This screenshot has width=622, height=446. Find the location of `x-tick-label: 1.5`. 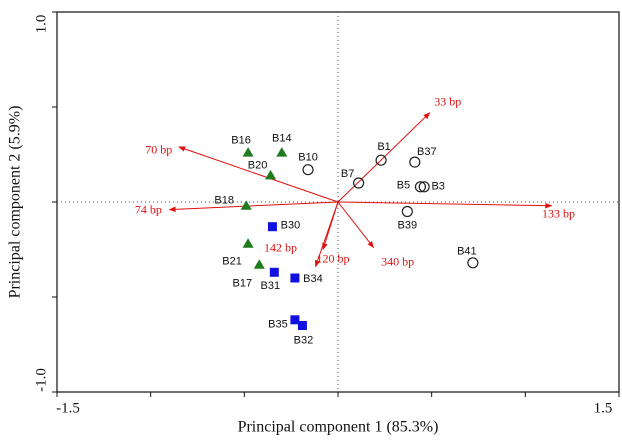

x-tick-label: 1.5 is located at coordinates (603, 408).